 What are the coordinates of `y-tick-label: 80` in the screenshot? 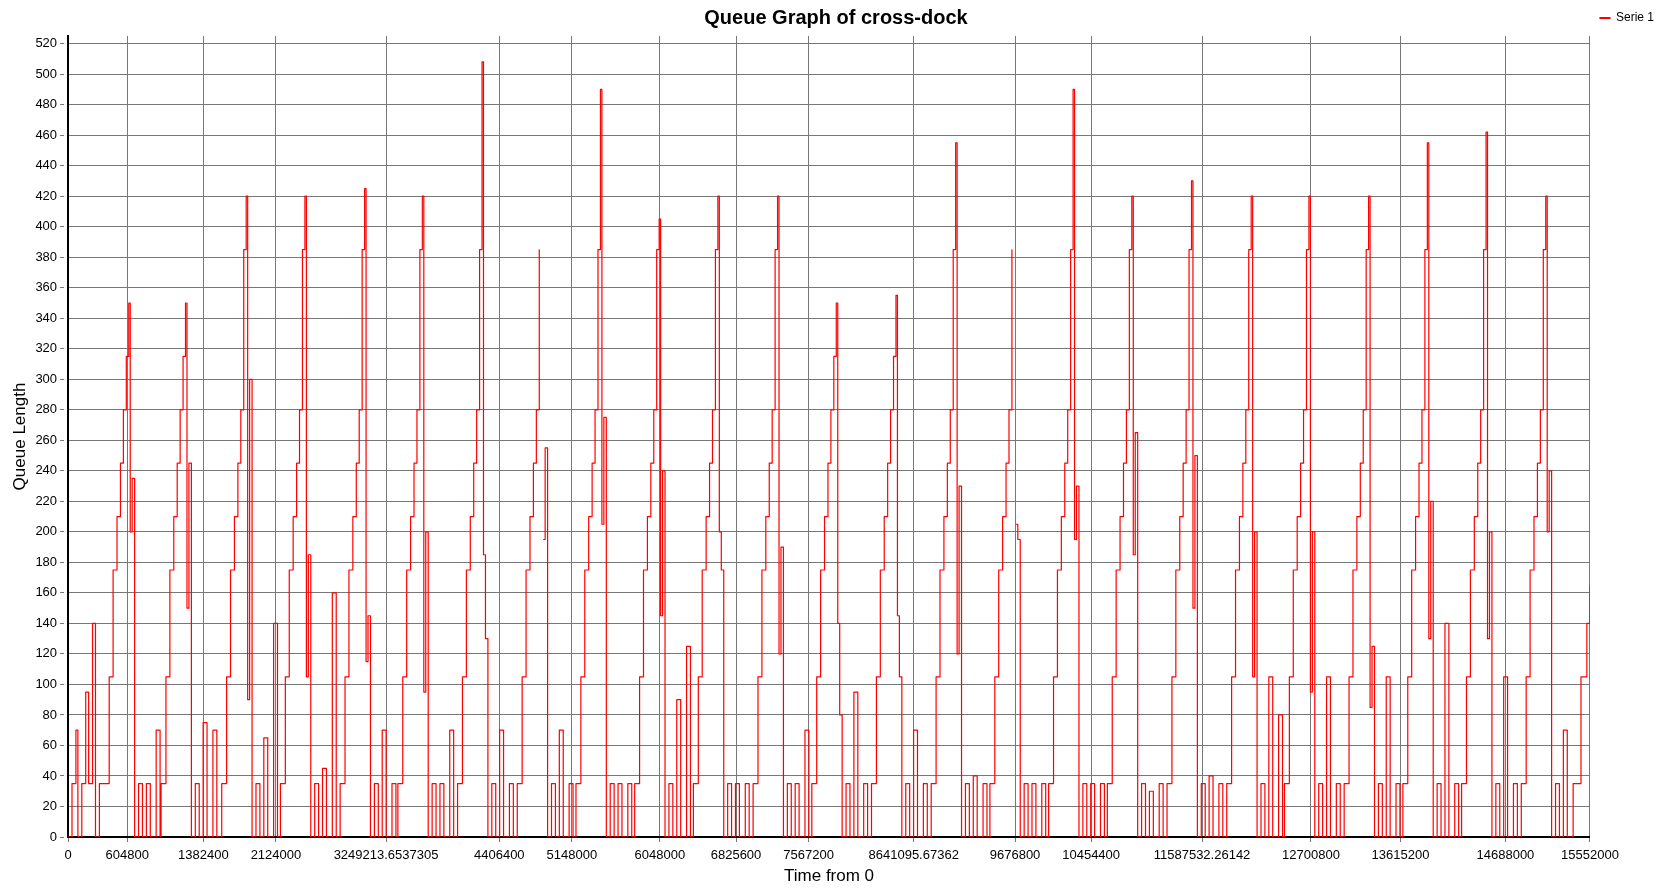 It's located at (50, 714).